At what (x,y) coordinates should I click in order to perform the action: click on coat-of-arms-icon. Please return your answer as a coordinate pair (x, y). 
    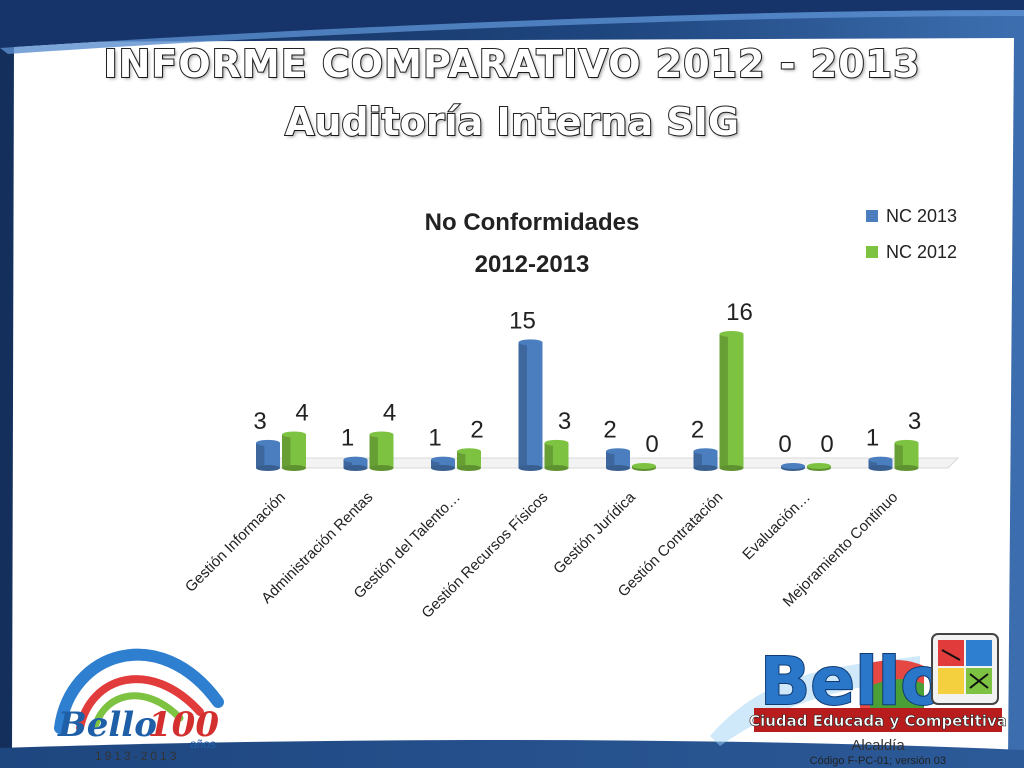
    Looking at the image, I should click on (965, 669).